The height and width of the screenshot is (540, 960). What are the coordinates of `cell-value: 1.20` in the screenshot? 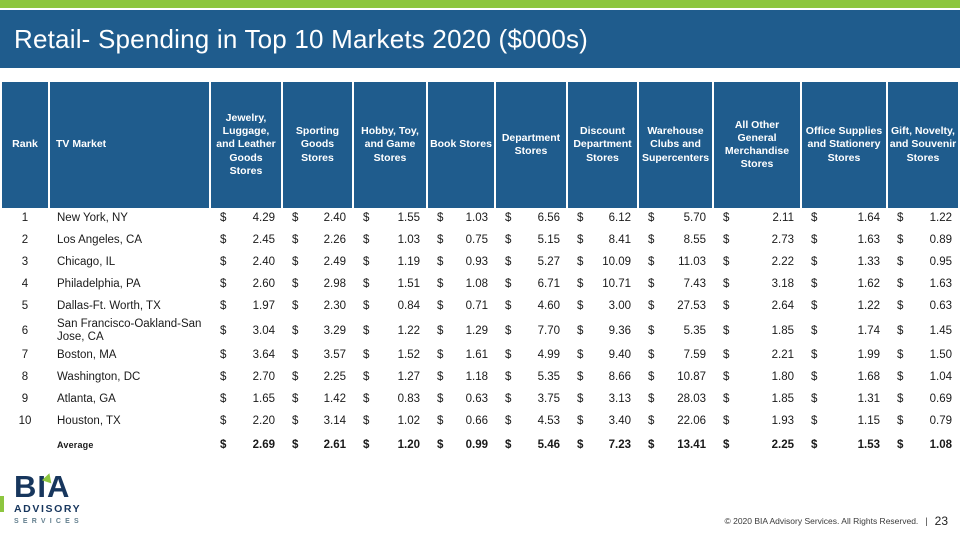 It's located at (408, 444).